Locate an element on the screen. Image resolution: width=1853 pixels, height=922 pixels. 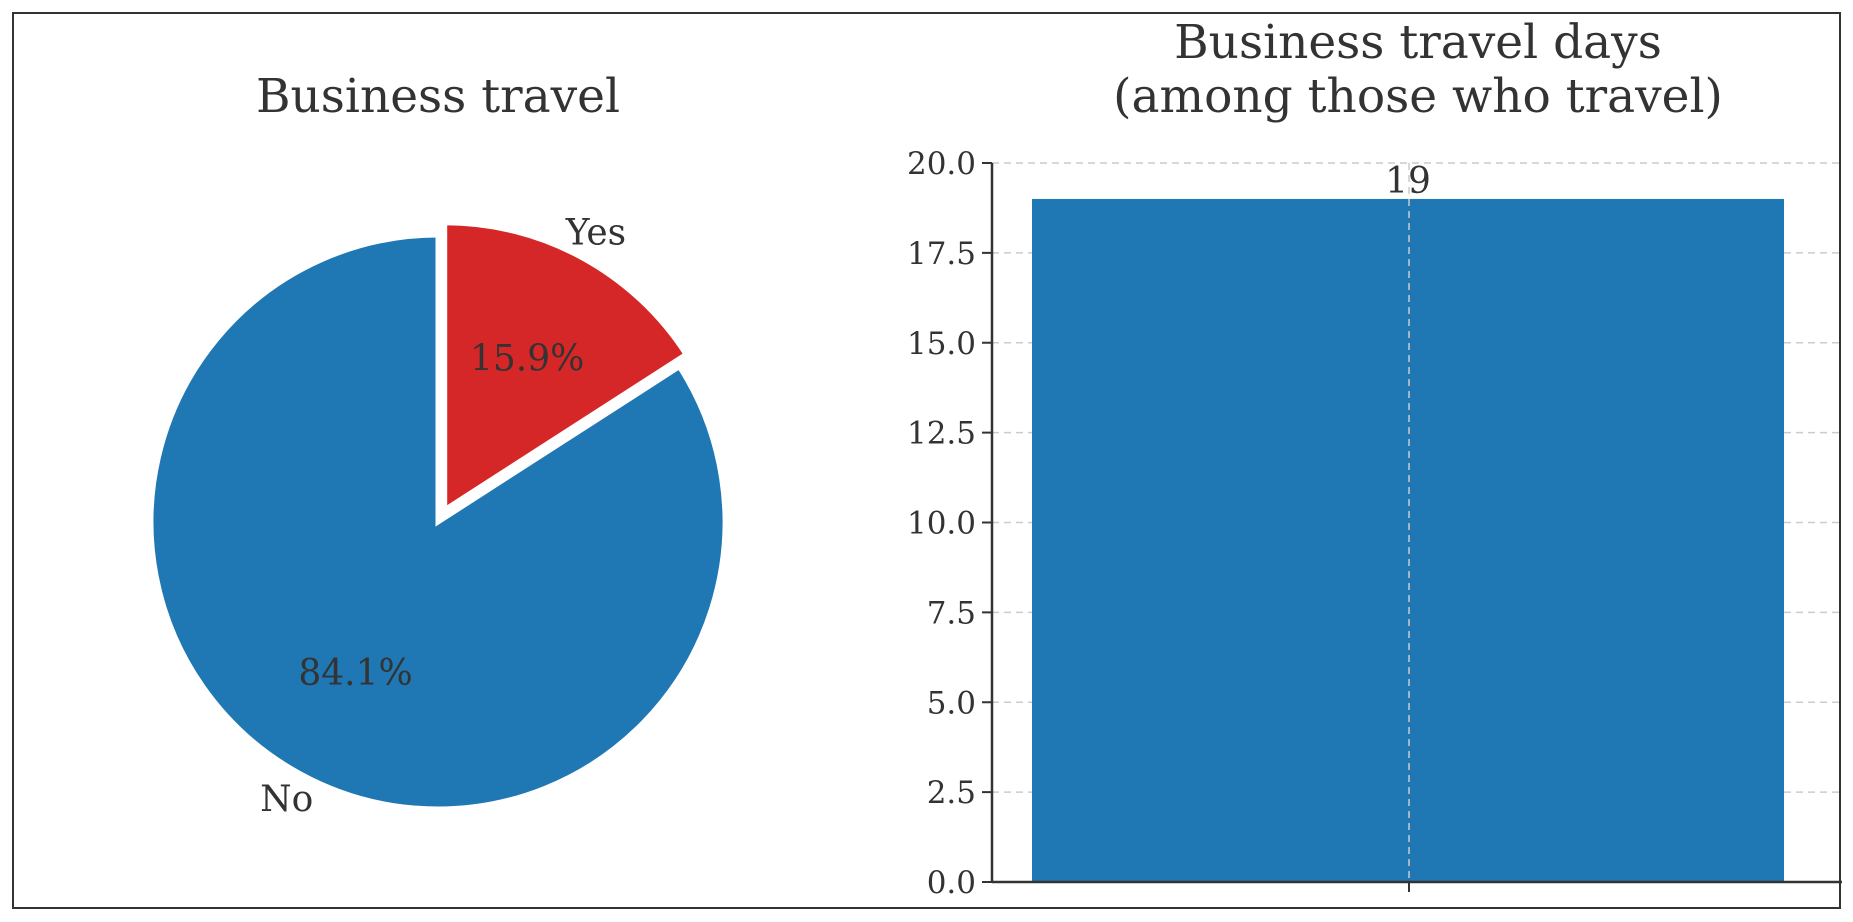
y-tick-label: 5.0 is located at coordinates (951, 703).